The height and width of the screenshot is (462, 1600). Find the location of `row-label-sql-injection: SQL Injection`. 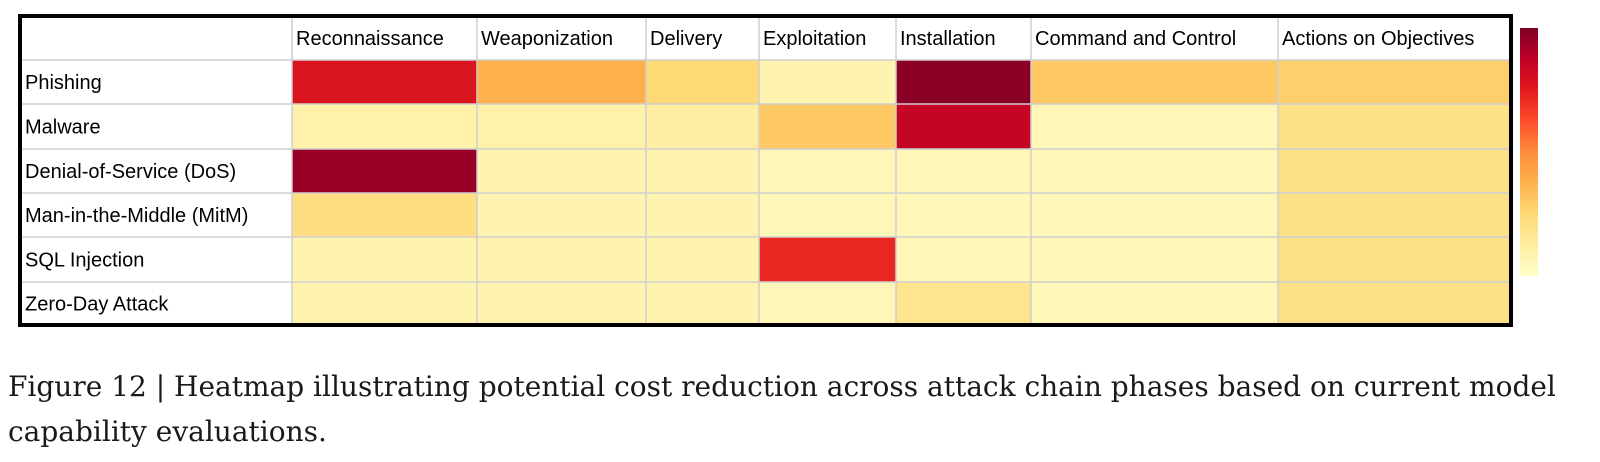

row-label-sql-injection: SQL Injection is located at coordinates (84, 261).